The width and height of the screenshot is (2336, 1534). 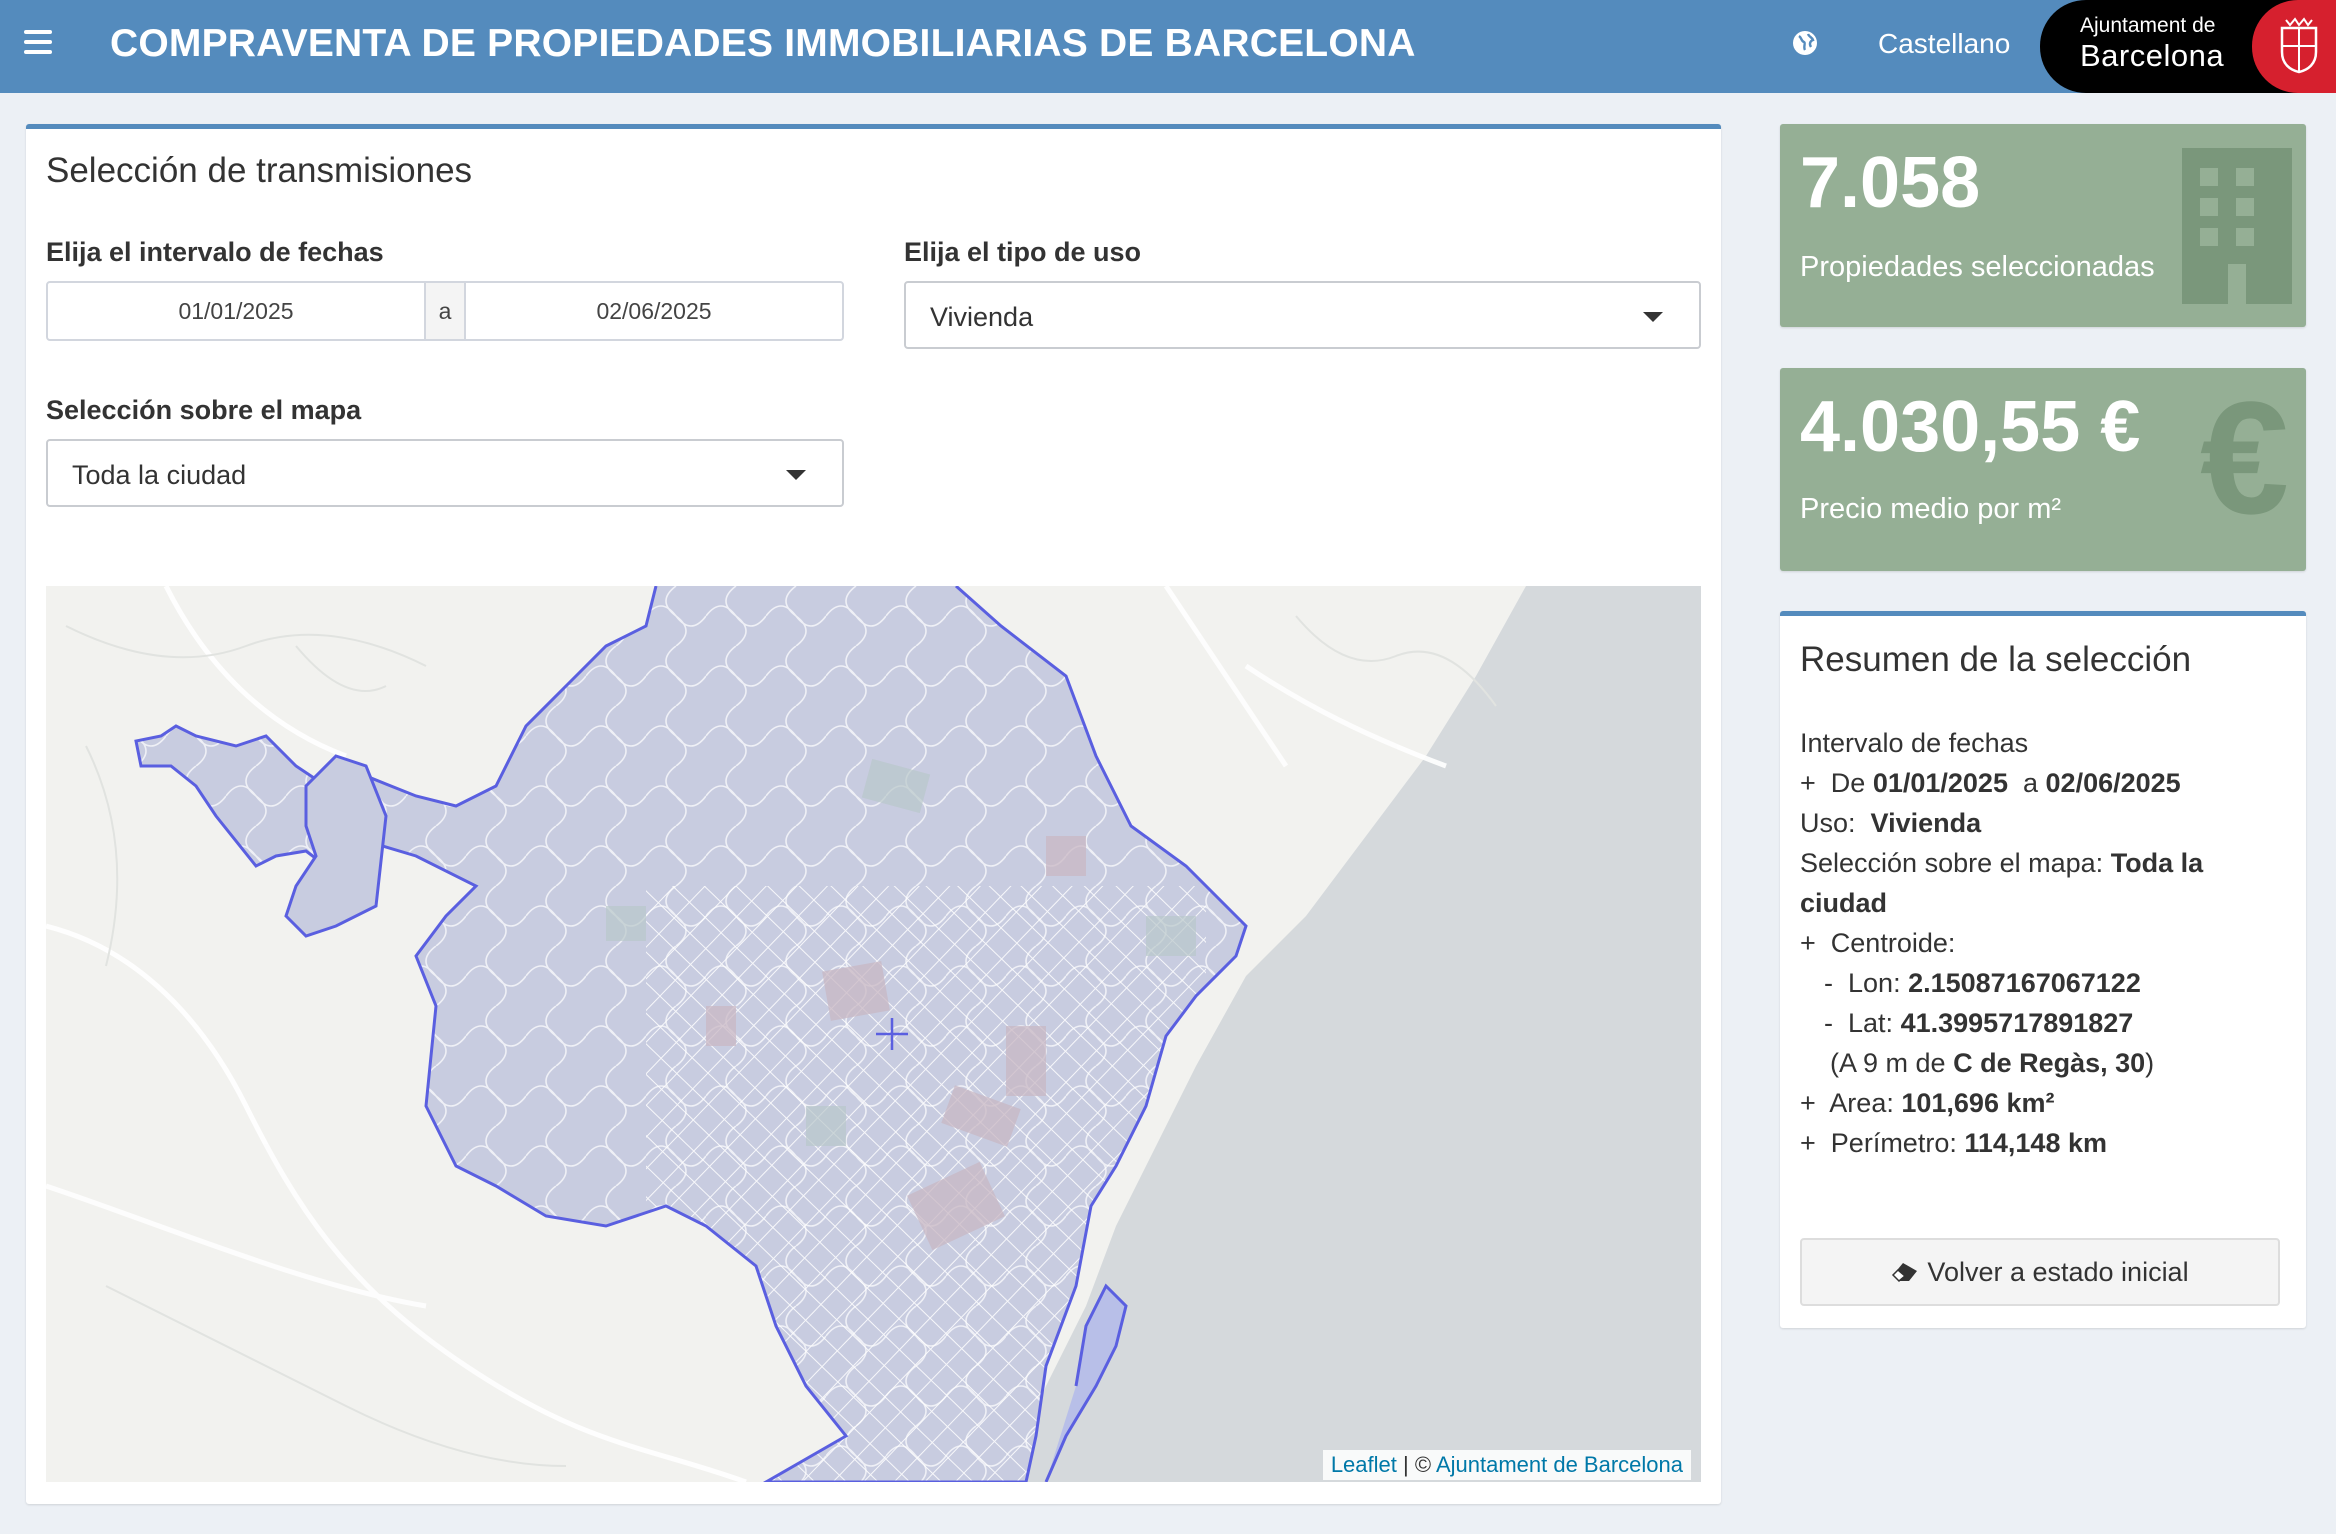 I want to click on ajuntament-link: Ajuntament de Barcelona, so click(x=1559, y=1464).